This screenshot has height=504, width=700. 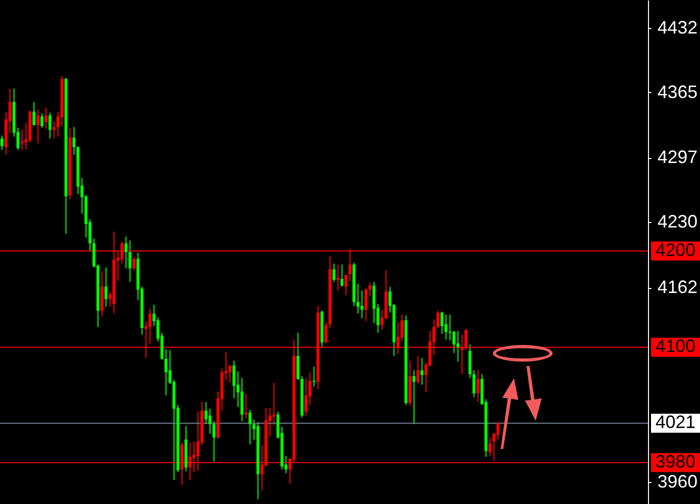 What do you see at coordinates (678, 222) in the screenshot?
I see `y-tick-label: 4230` at bounding box center [678, 222].